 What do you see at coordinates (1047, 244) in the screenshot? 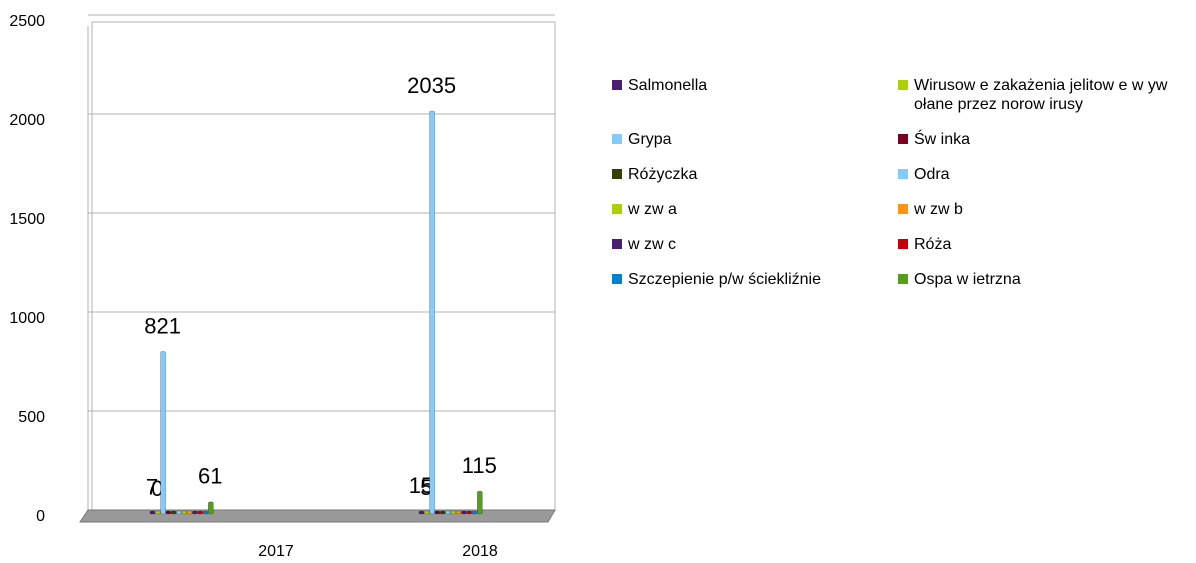
I see `legend-item: Róża` at bounding box center [1047, 244].